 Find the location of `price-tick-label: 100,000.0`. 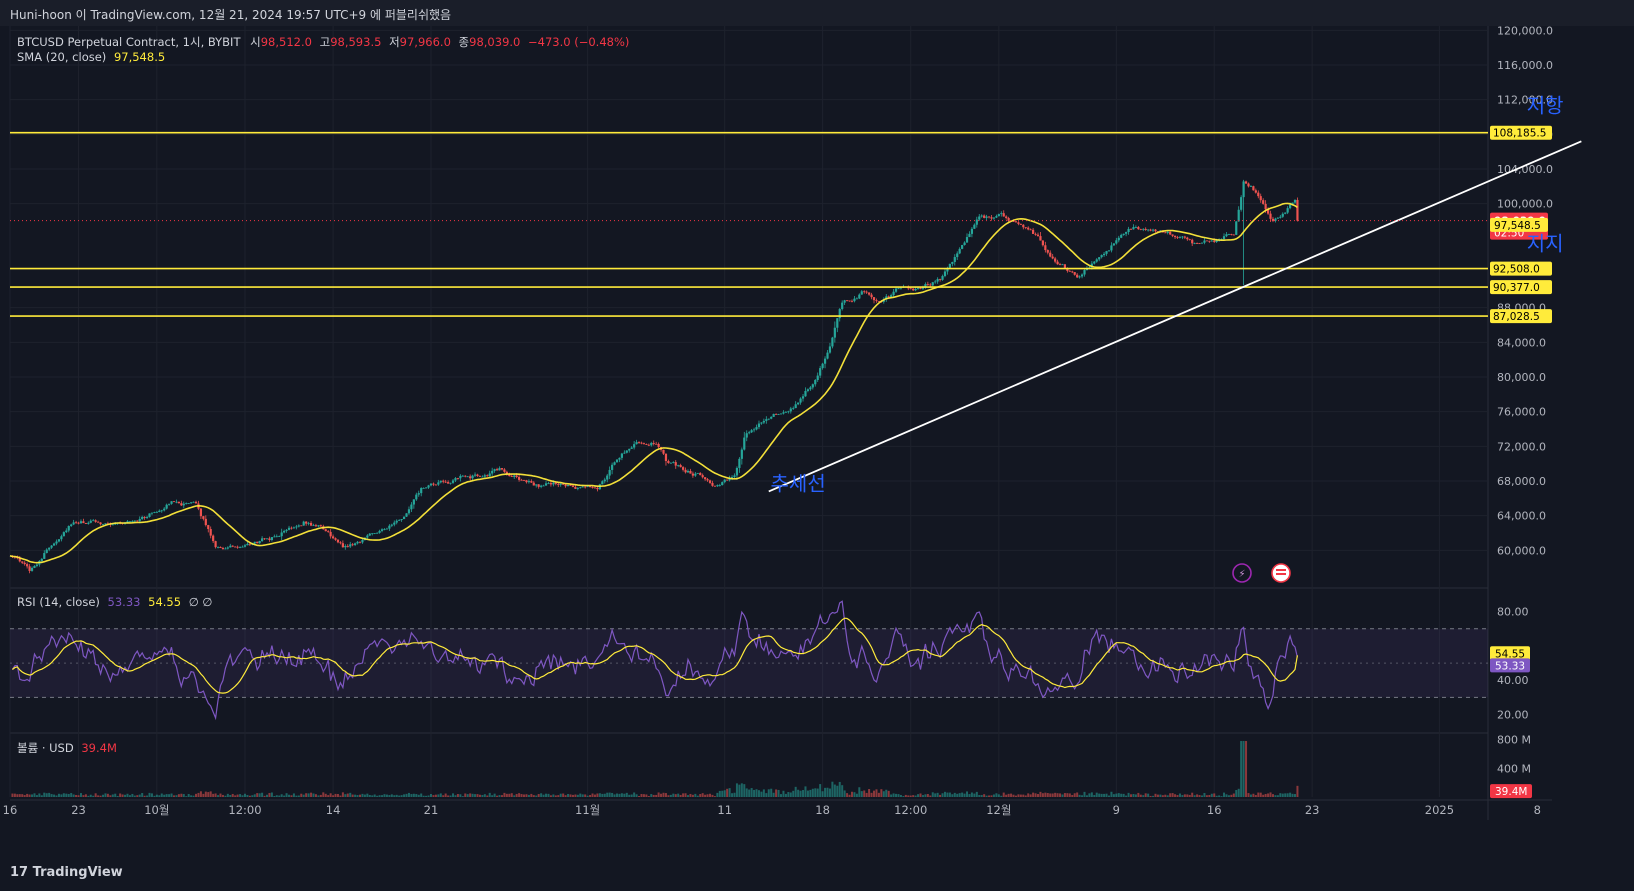

price-tick-label: 100,000.0 is located at coordinates (1525, 204).